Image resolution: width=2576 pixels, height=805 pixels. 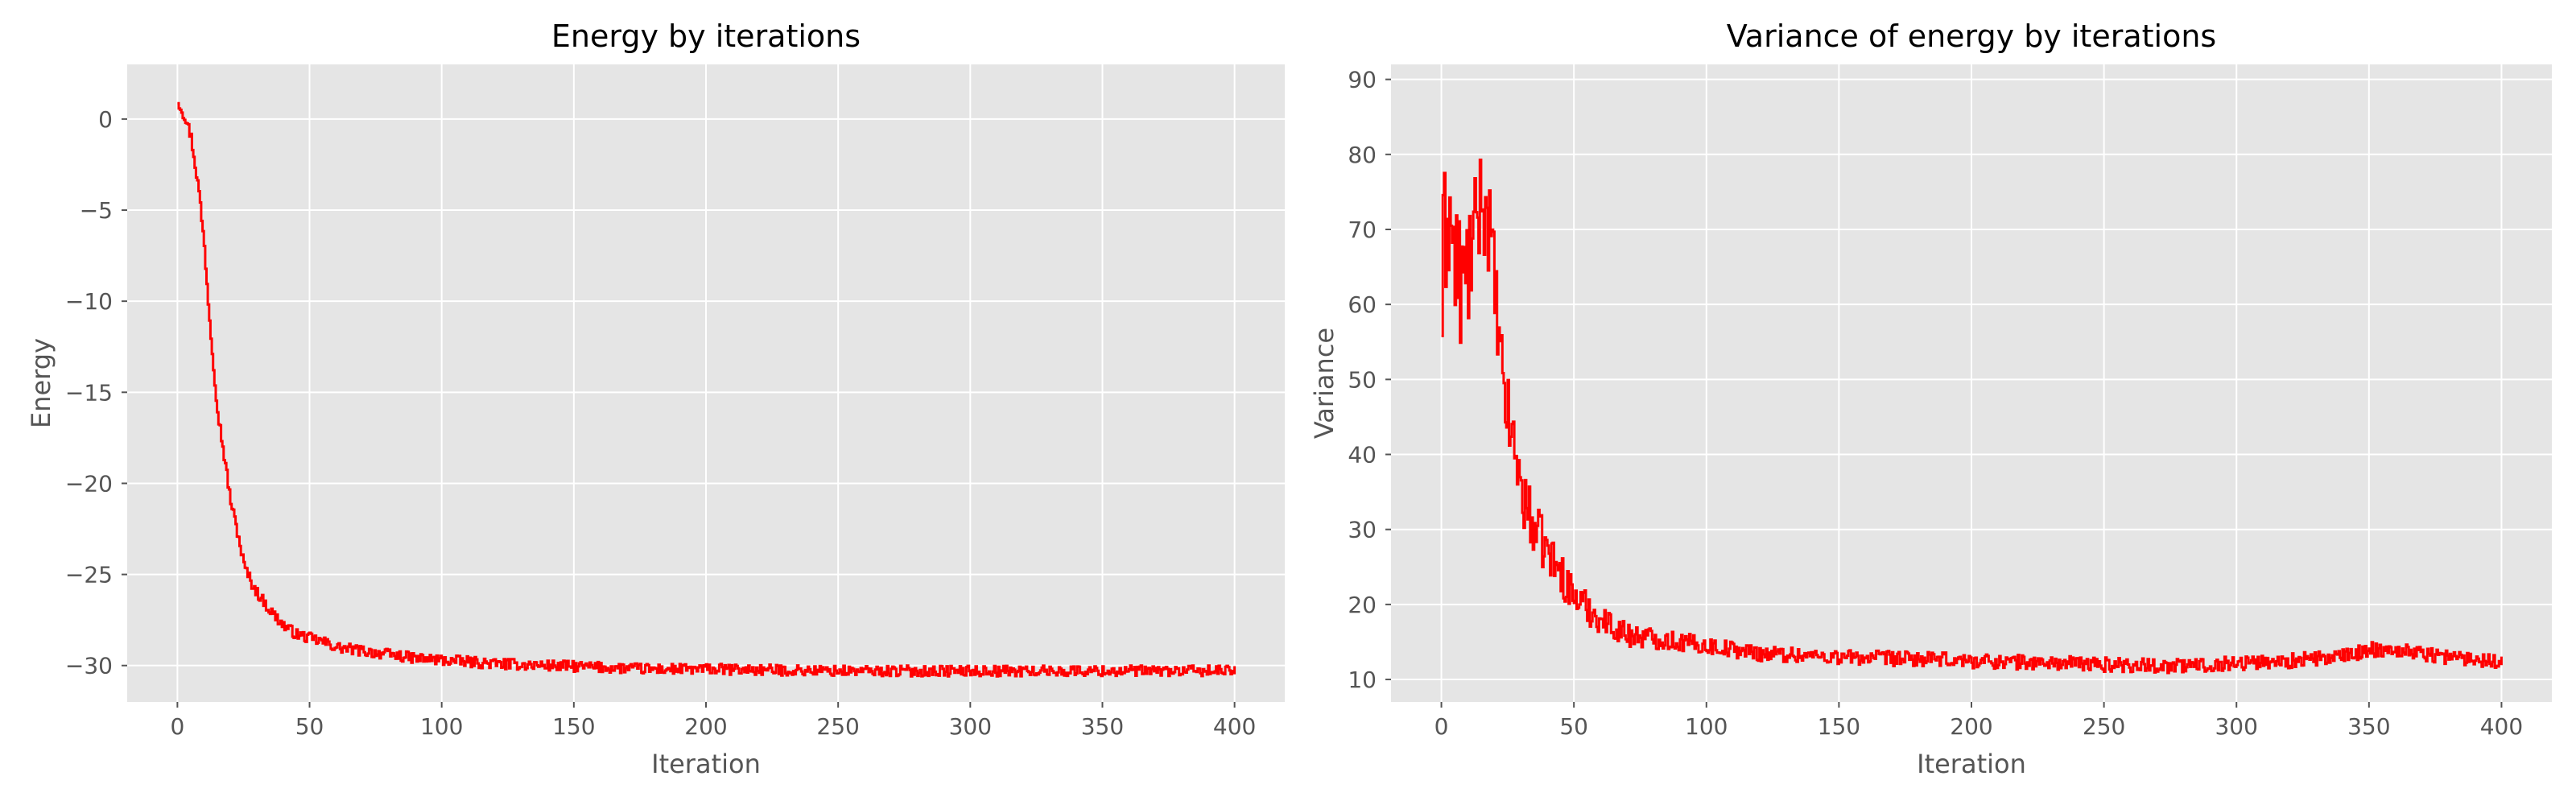 What do you see at coordinates (1573, 726) in the screenshot?
I see `variance-x-tick-label: 50` at bounding box center [1573, 726].